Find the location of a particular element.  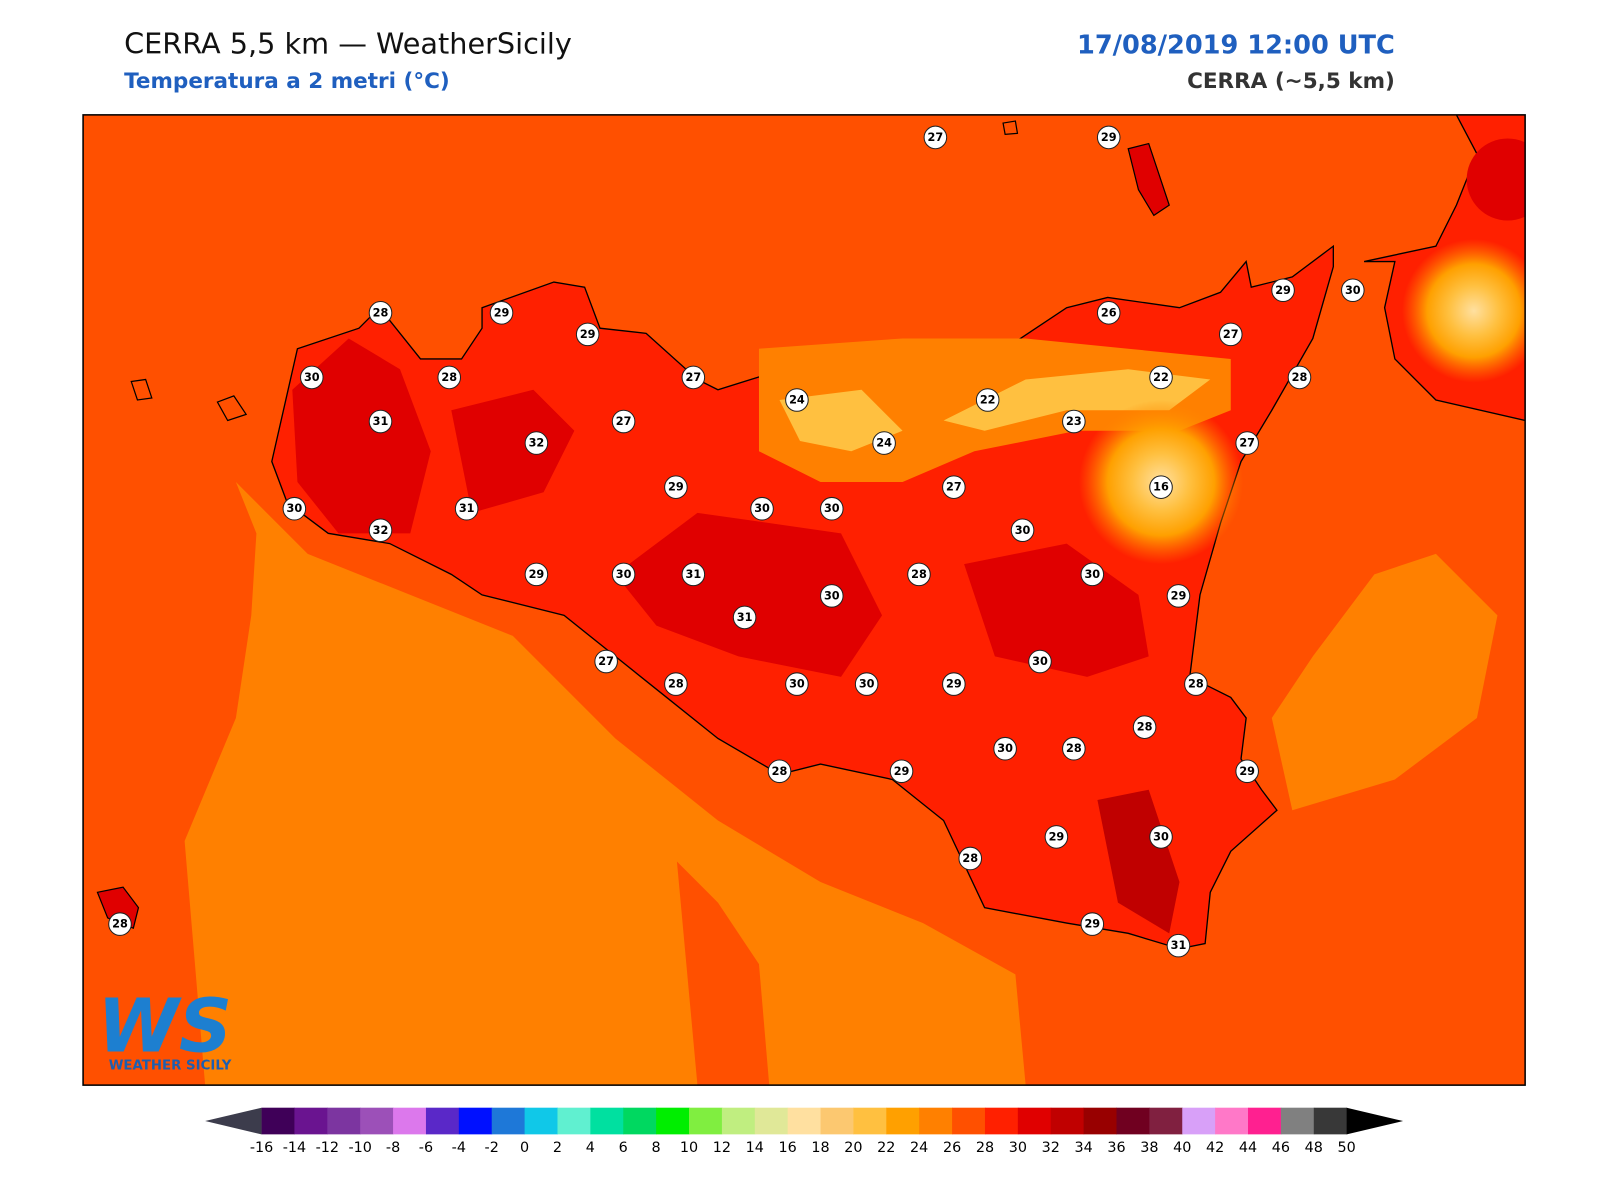

colorbar-tick-label: 46 is located at coordinates (1281, 1148).